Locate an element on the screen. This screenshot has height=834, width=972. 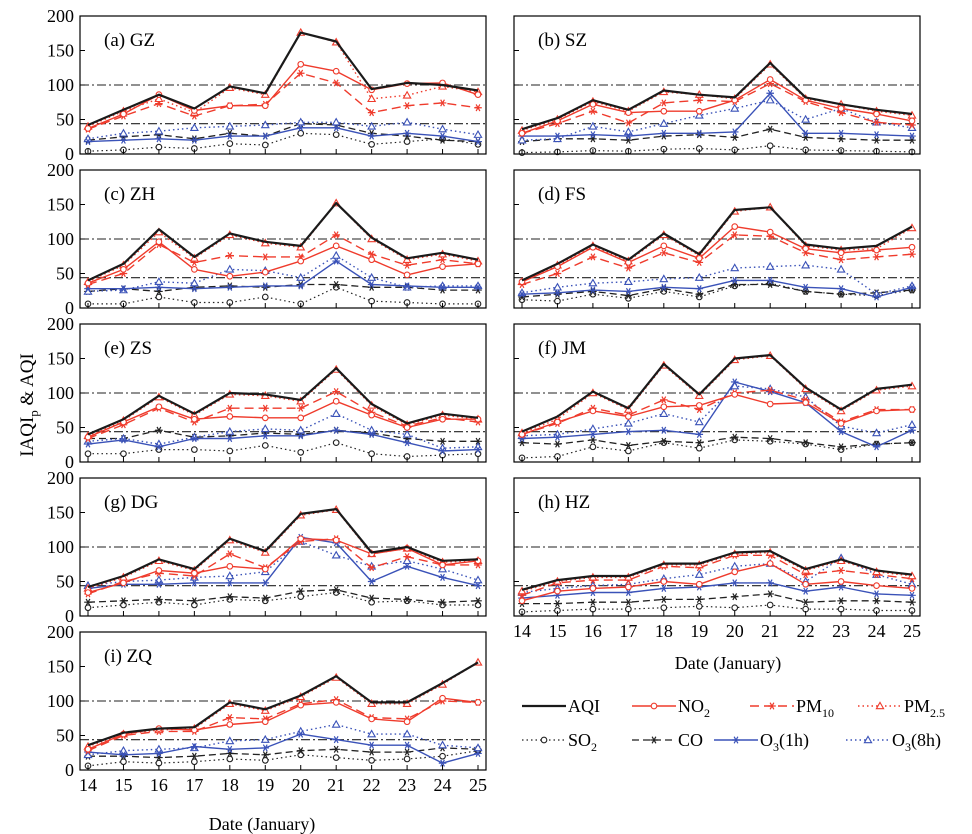
panel-czh: 0 50 100 150 200 (c) ZH is located at coordinates (267, 239).